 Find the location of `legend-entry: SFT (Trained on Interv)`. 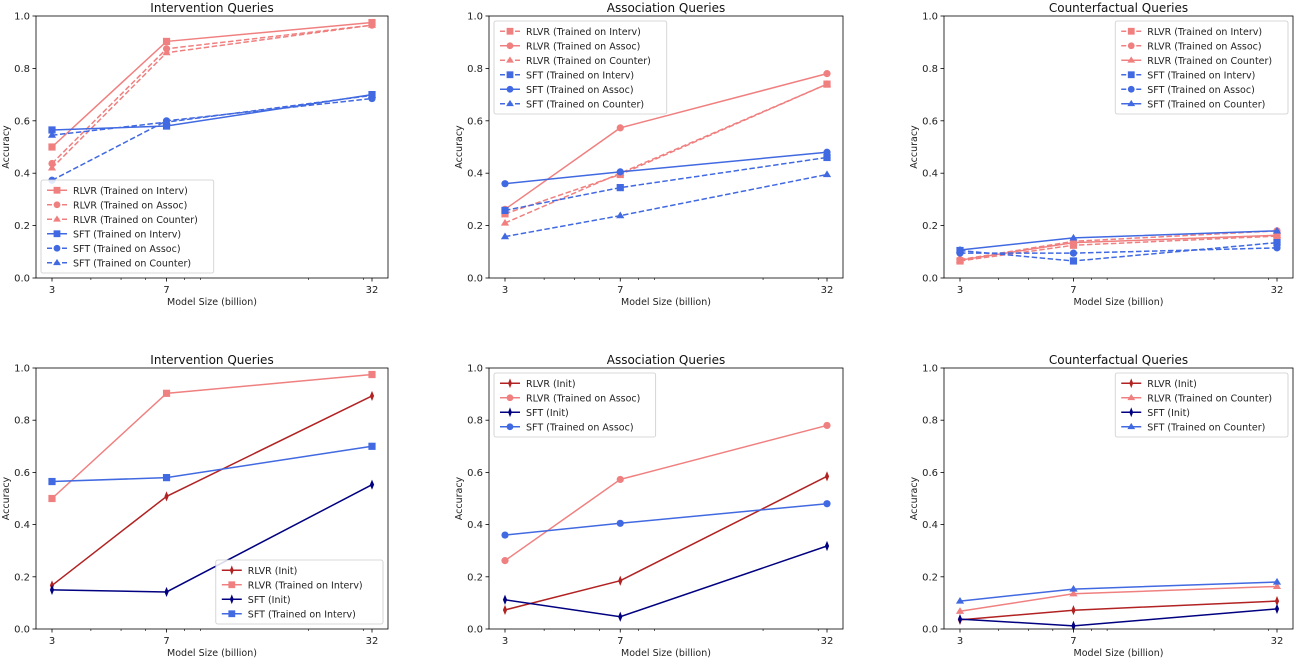

legend-entry: SFT (Trained on Interv) is located at coordinates (567, 75).